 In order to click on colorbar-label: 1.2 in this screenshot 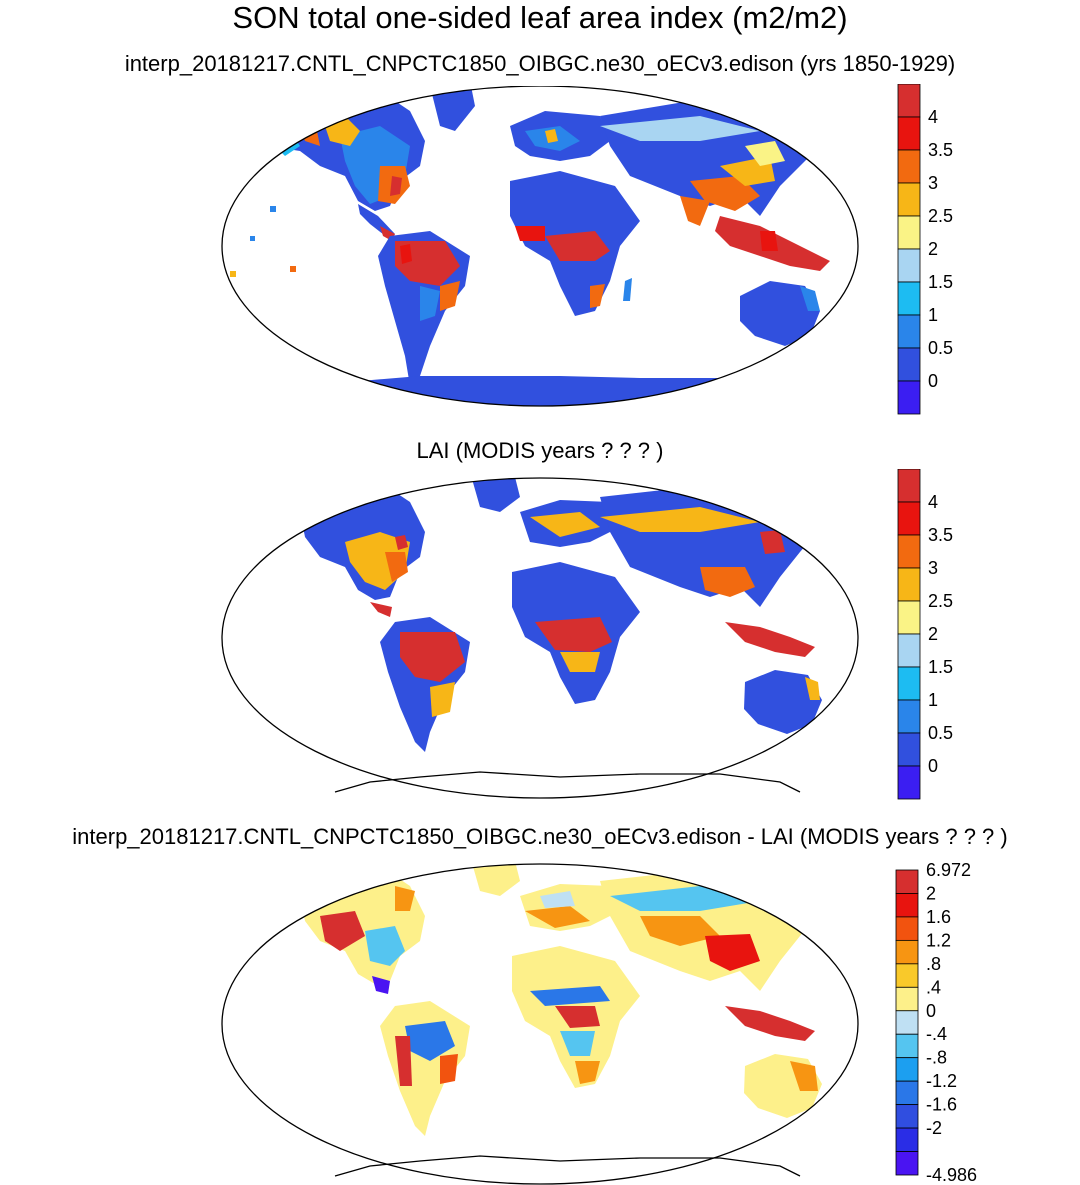, I will do `click(938, 940)`.